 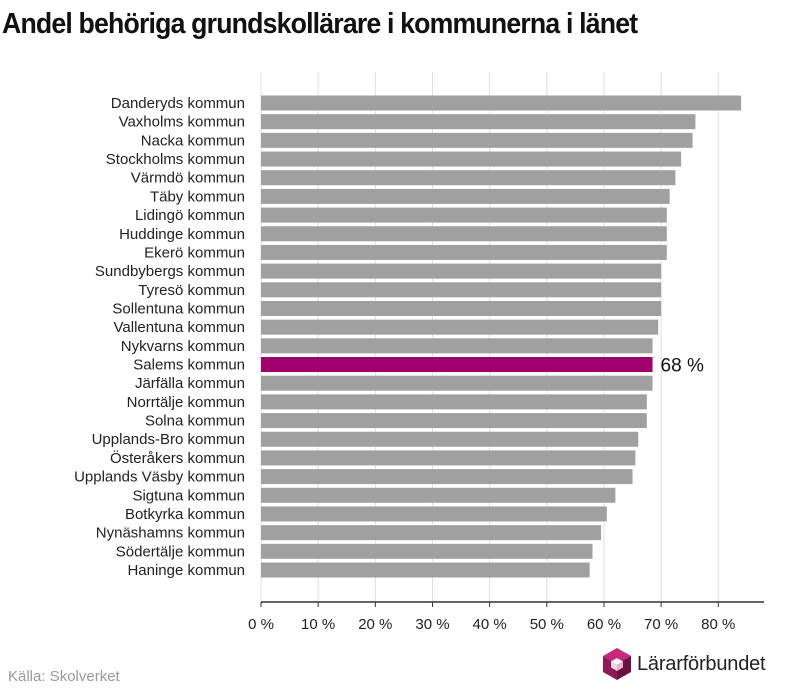 What do you see at coordinates (170, 533) in the screenshot?
I see `category-label: Nynäshamns kommun` at bounding box center [170, 533].